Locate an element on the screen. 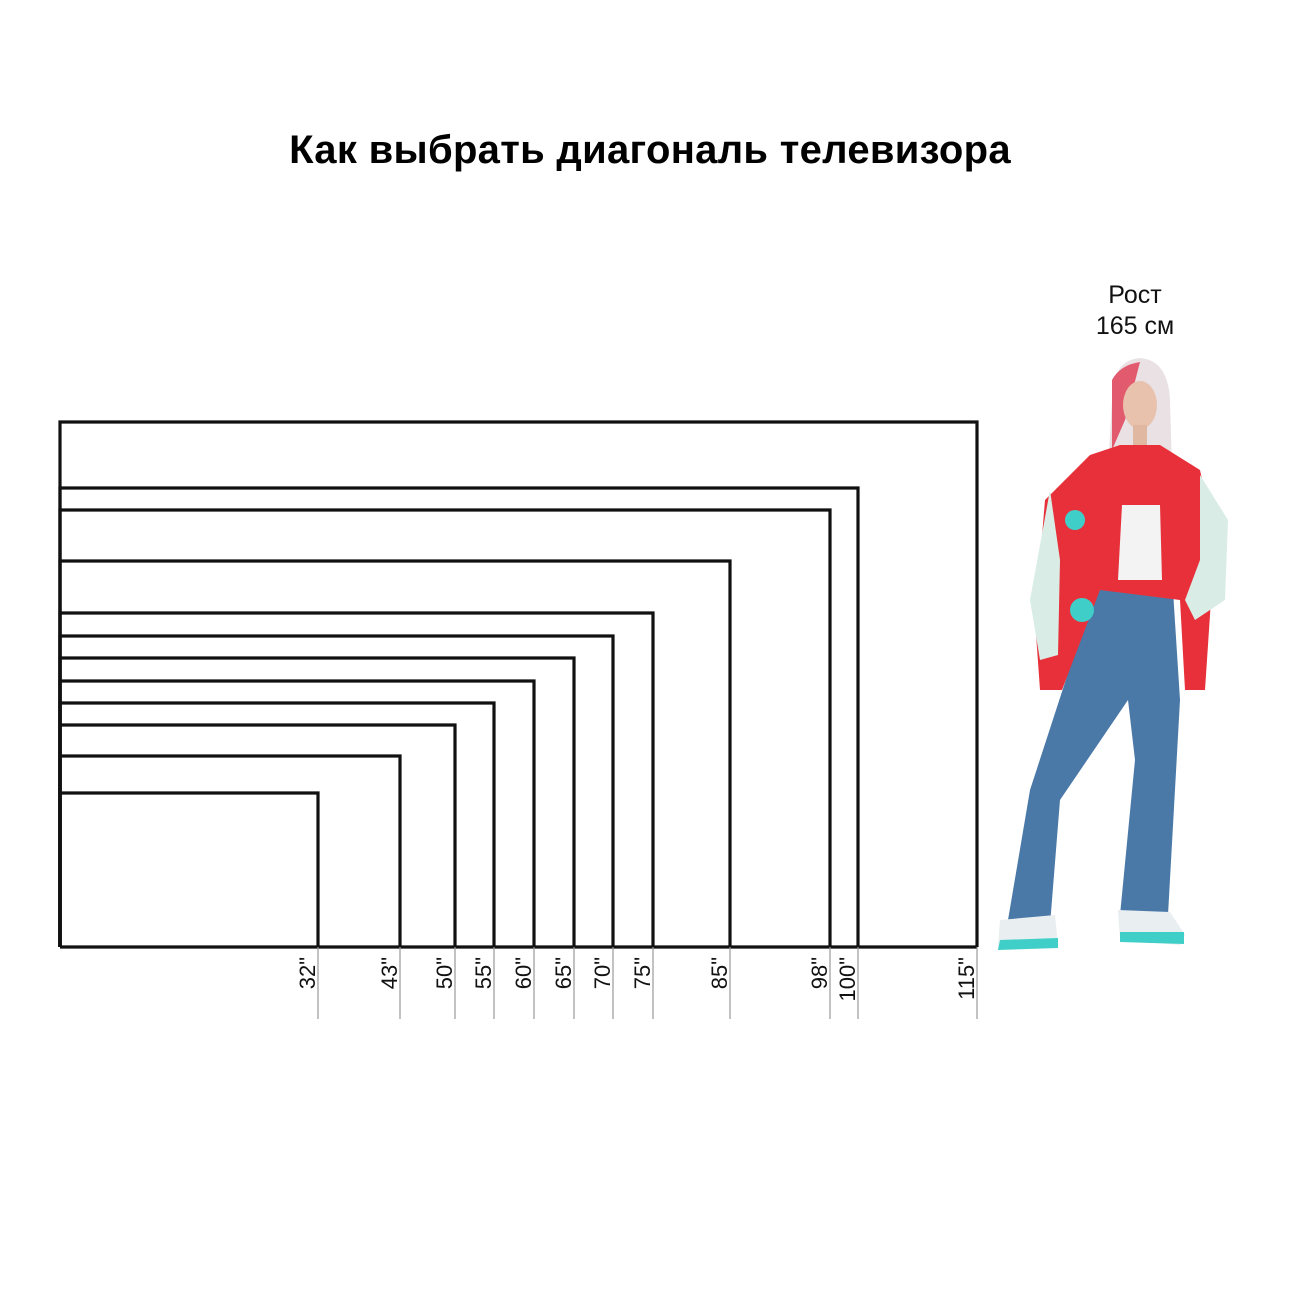 The height and width of the screenshot is (1300, 1300). size-ticks: 32" 43" 50" 55" 60" 65" 70" 75" 85" 98" 100" 115" is located at coordinates (637, 983).